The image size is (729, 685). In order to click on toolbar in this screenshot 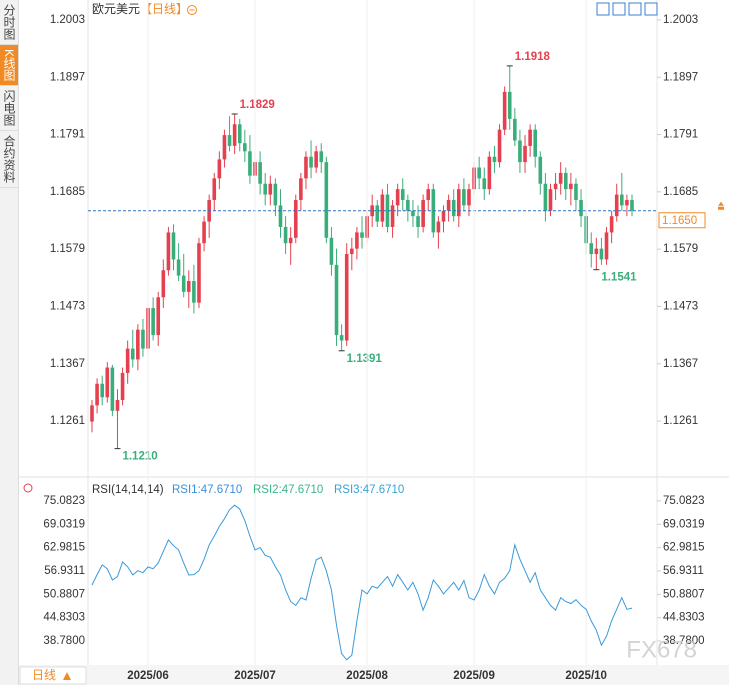, I will do `click(627, 9)`.